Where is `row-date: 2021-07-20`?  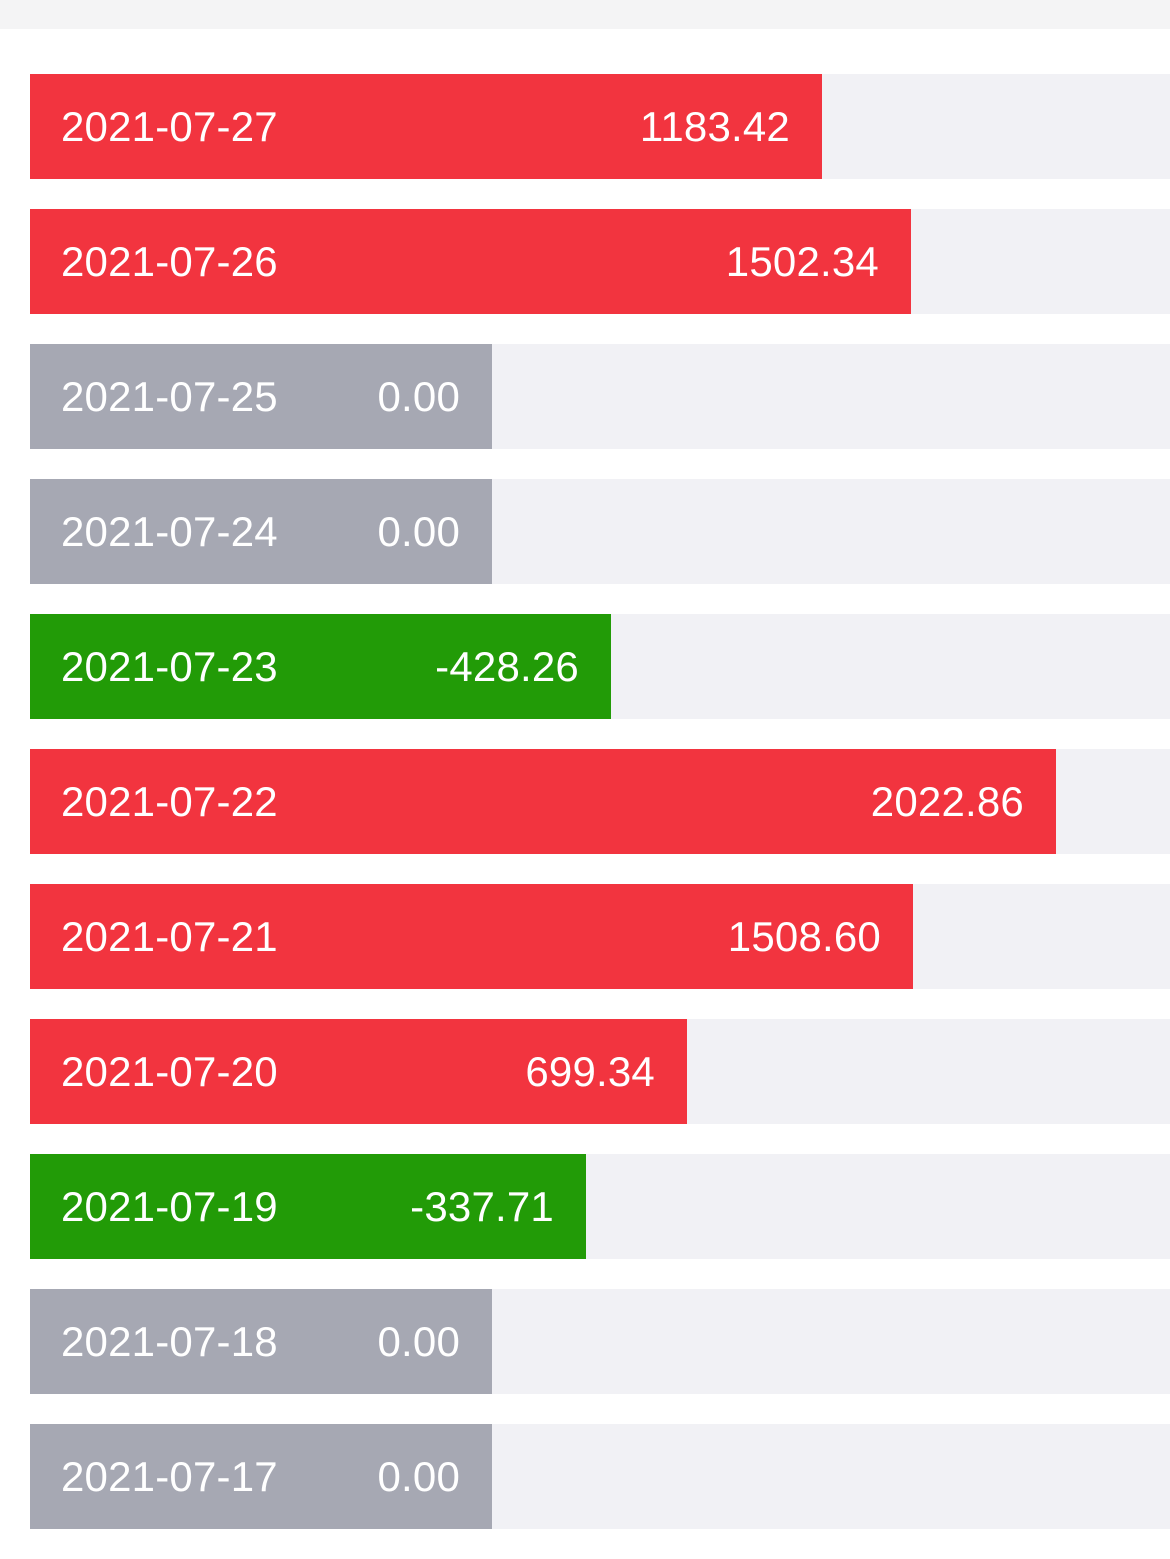
row-date: 2021-07-20 is located at coordinates (169, 1071).